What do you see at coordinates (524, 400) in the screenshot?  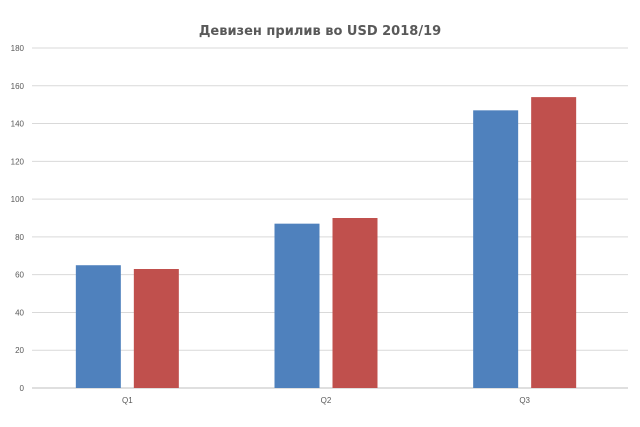 I see `x-tick-label: Q3` at bounding box center [524, 400].